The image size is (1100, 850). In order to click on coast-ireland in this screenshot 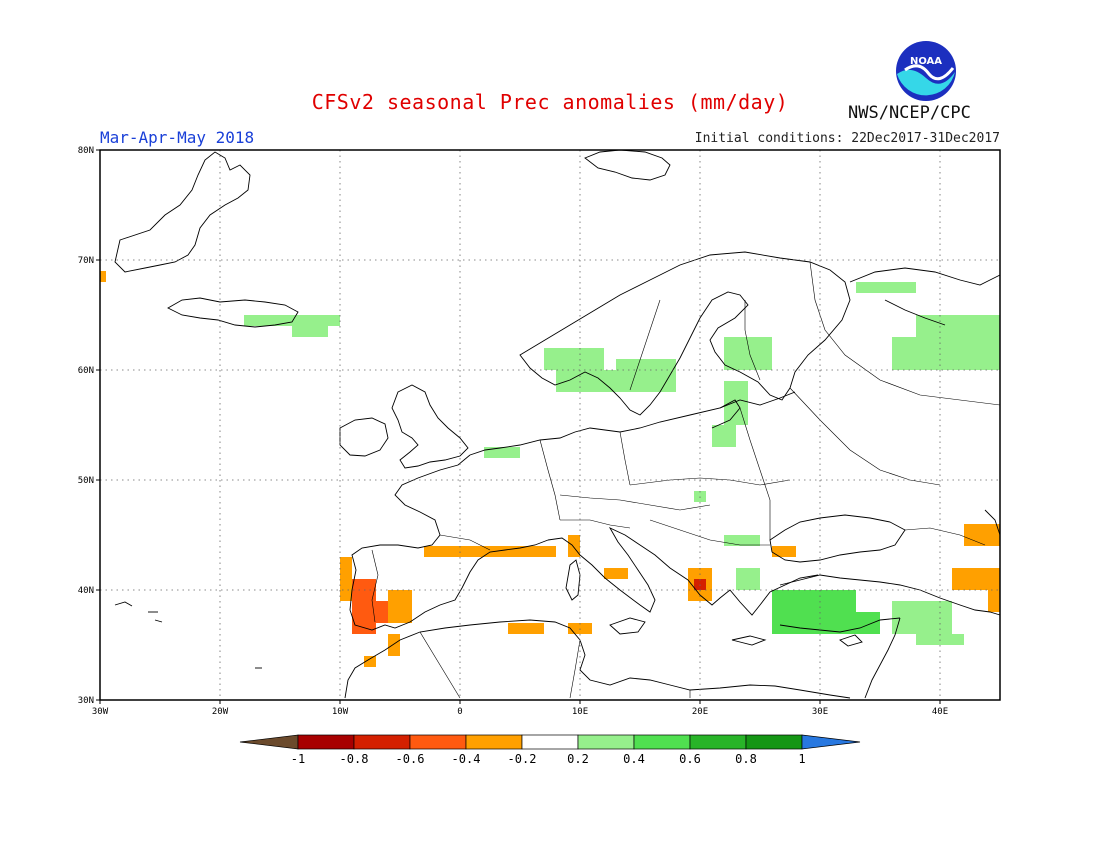, I will do `click(364, 437)`.